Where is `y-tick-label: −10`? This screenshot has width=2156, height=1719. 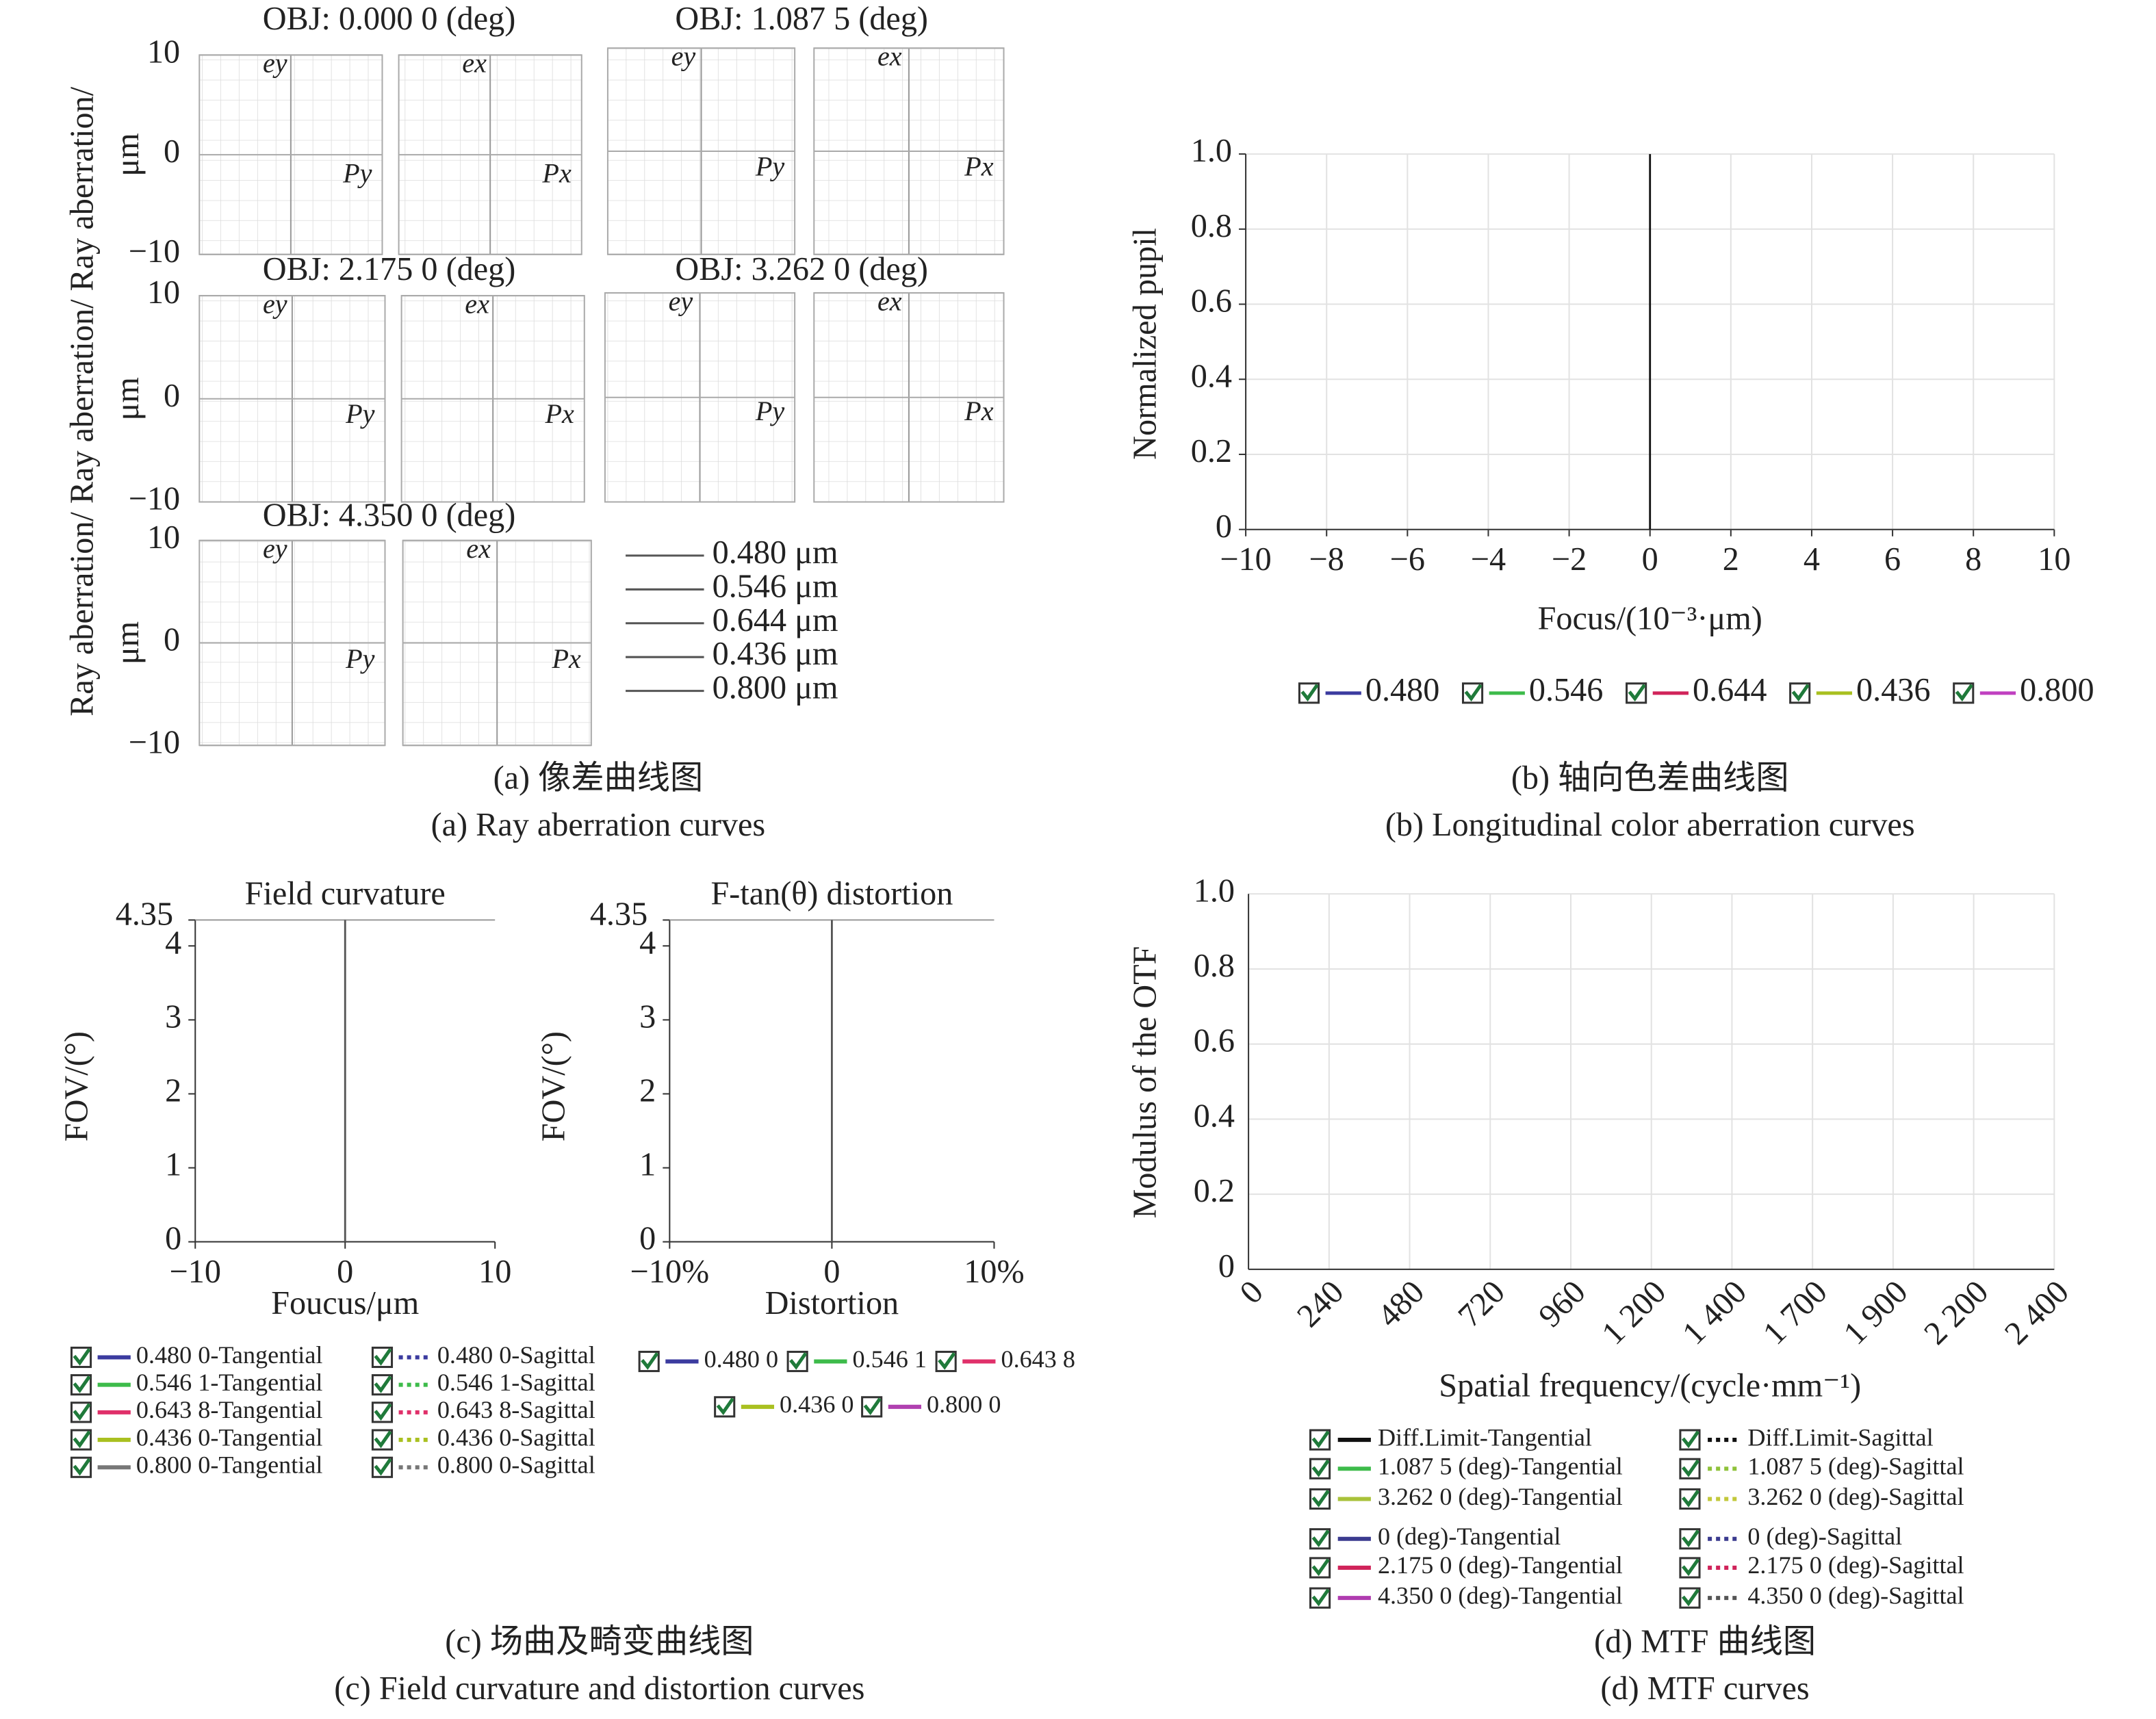 y-tick-label: −10 is located at coordinates (154, 742).